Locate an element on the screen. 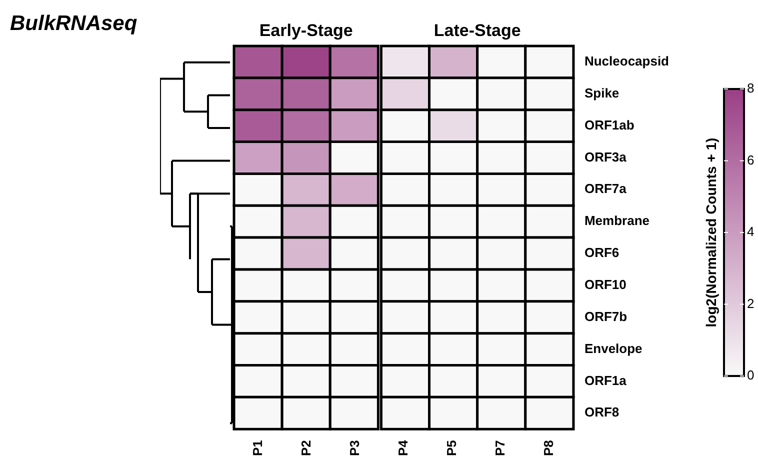 This screenshot has height=461, width=758. x-tick-label: P5 is located at coordinates (451, 448).